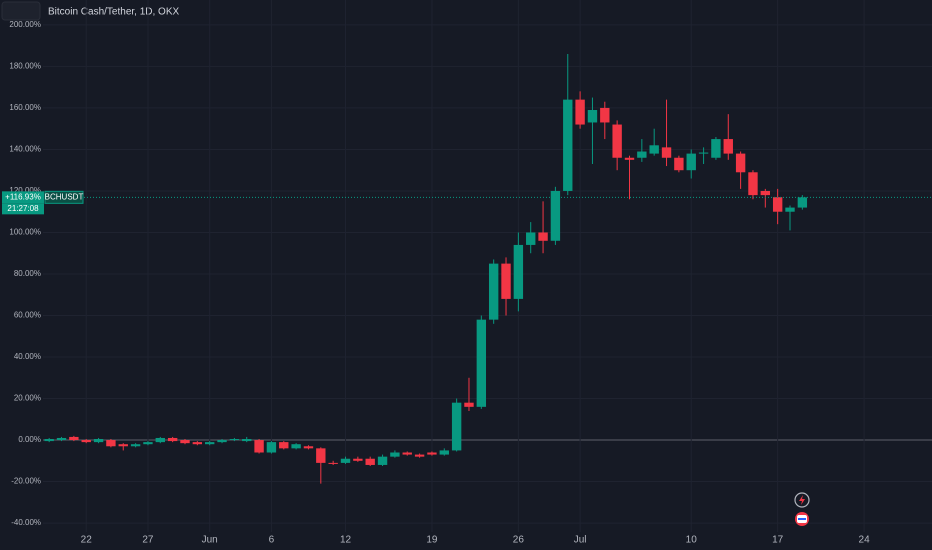 Image resolution: width=932 pixels, height=550 pixels. I want to click on y-tick-label: -20.00%, so click(26, 481).